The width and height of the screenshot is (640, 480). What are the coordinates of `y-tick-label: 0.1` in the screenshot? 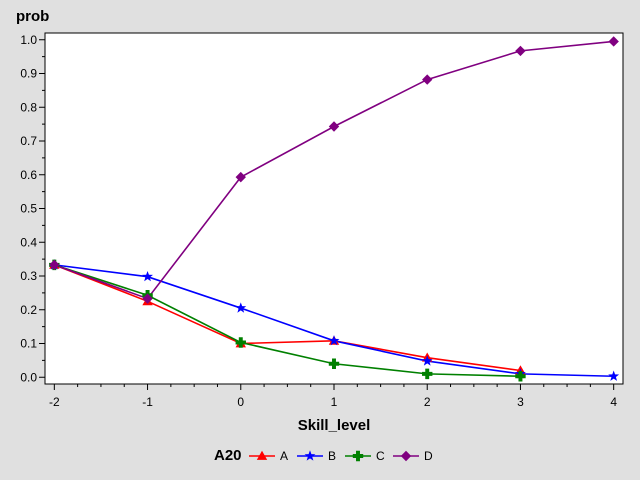 It's located at (28, 344).